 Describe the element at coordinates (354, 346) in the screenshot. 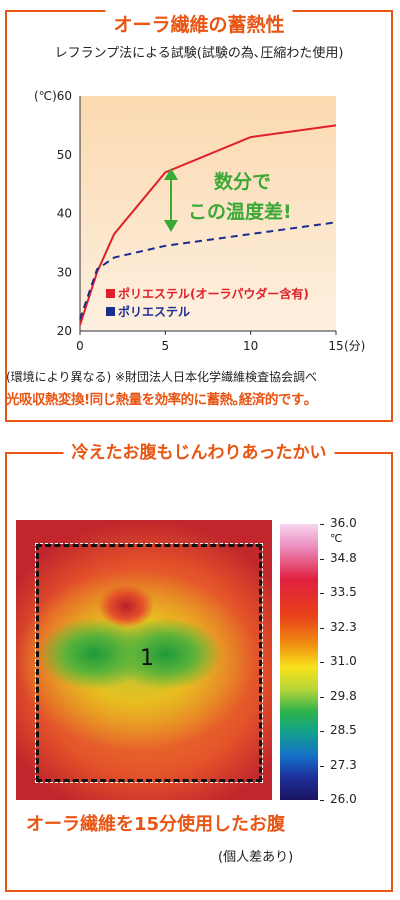

I see `x-axis-unit: (分)` at that location.